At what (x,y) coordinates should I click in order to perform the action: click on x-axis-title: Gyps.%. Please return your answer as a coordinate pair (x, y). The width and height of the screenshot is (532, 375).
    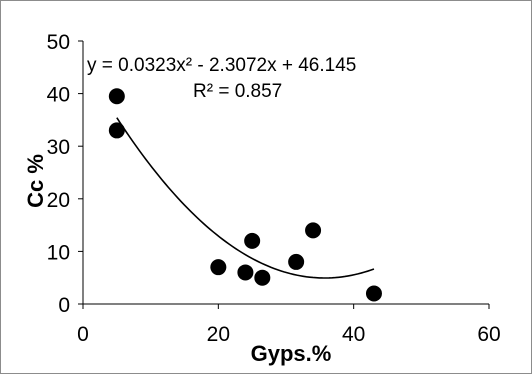
    Looking at the image, I should click on (291, 353).